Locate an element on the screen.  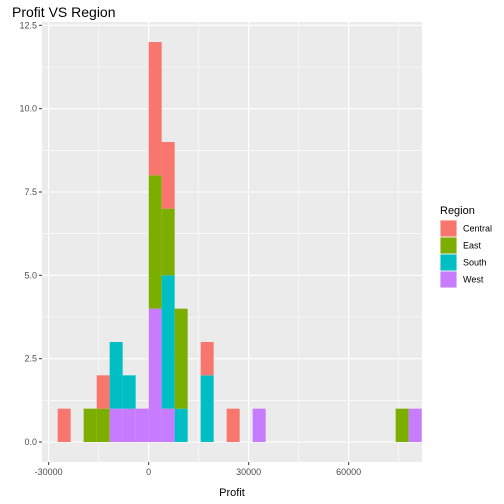
legend-swatch-west is located at coordinates (448, 279).